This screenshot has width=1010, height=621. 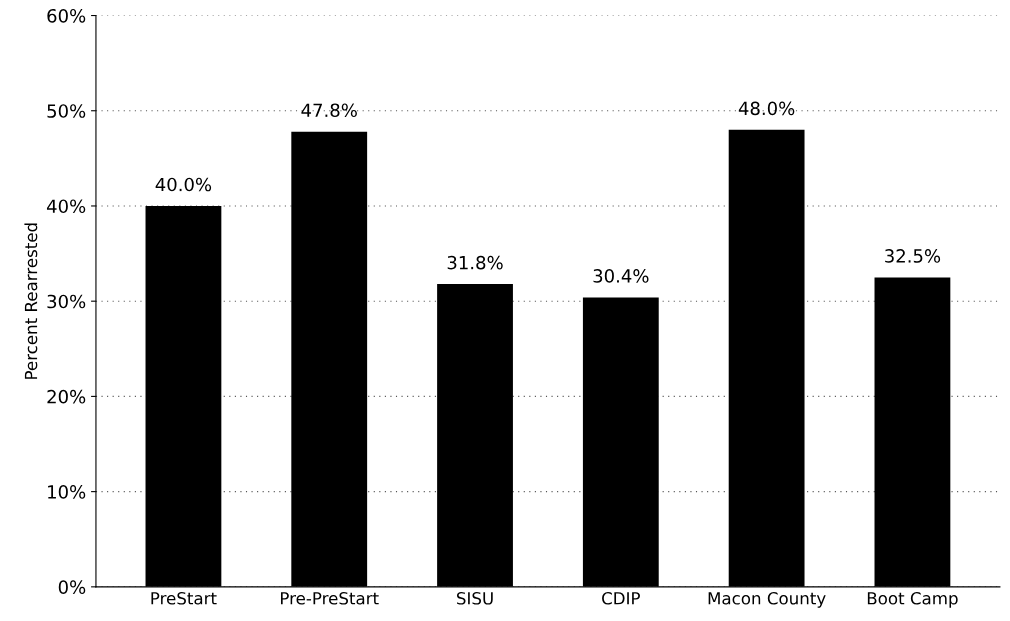 What do you see at coordinates (67, 492) in the screenshot?
I see `y-tick-label: 10%` at bounding box center [67, 492].